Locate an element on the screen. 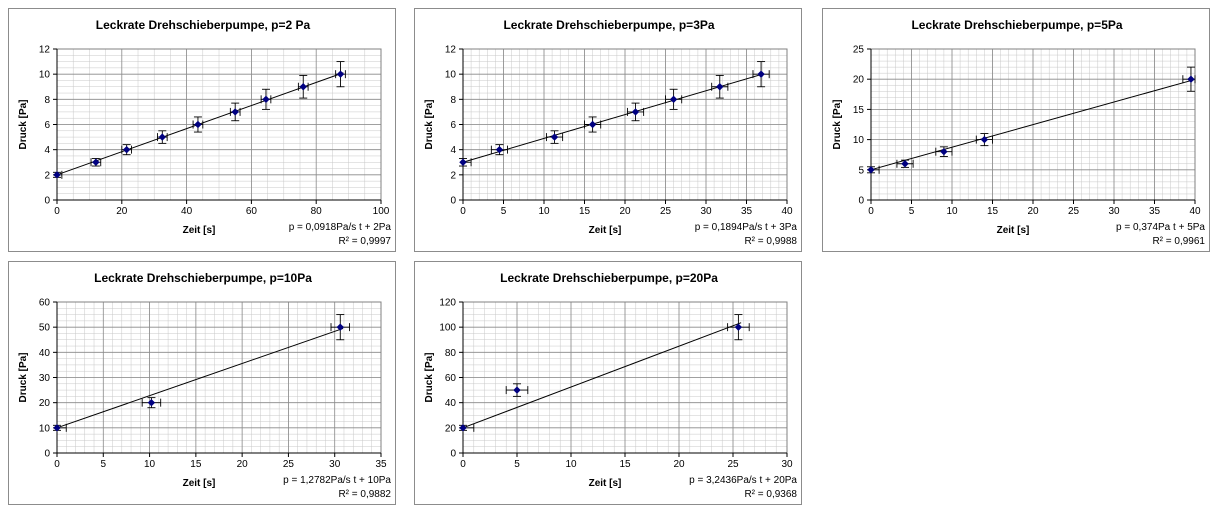  y-tick-label: 15 is located at coordinates (859, 110).